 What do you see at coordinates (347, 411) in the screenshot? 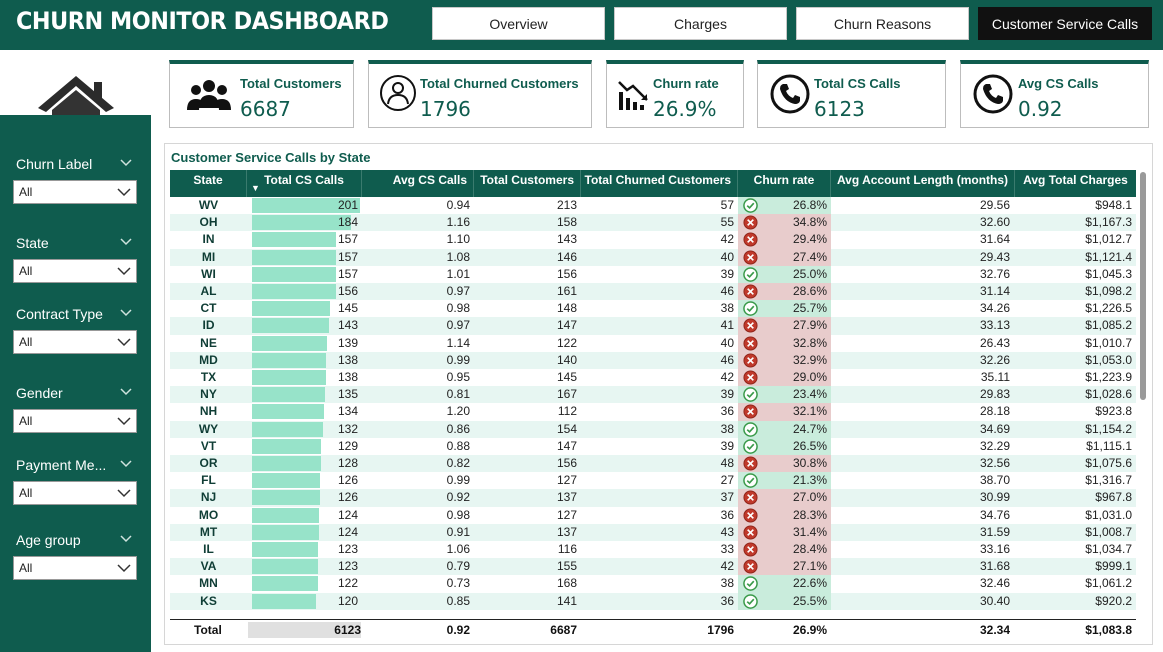
I see `cell-total-cs-calls: 134` at bounding box center [347, 411].